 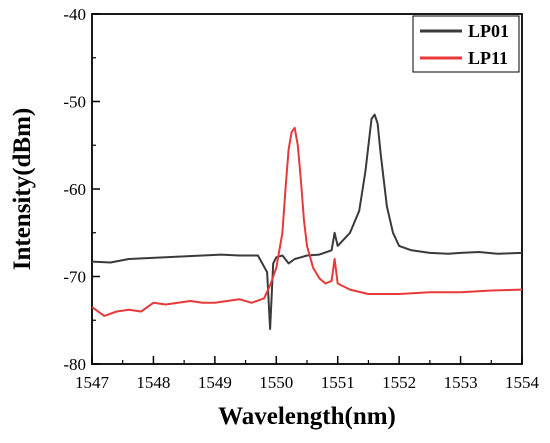 What do you see at coordinates (74, 364) in the screenshot?
I see `y-tick-label: -80` at bounding box center [74, 364].